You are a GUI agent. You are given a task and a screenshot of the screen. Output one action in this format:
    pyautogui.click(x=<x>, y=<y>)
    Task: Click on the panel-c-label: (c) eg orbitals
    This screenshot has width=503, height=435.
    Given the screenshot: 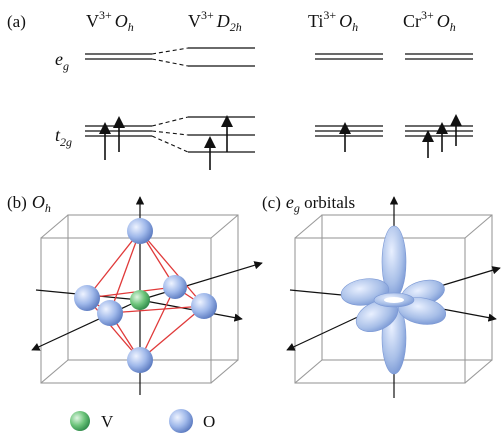 What is the action you would take?
    pyautogui.click(x=308, y=203)
    